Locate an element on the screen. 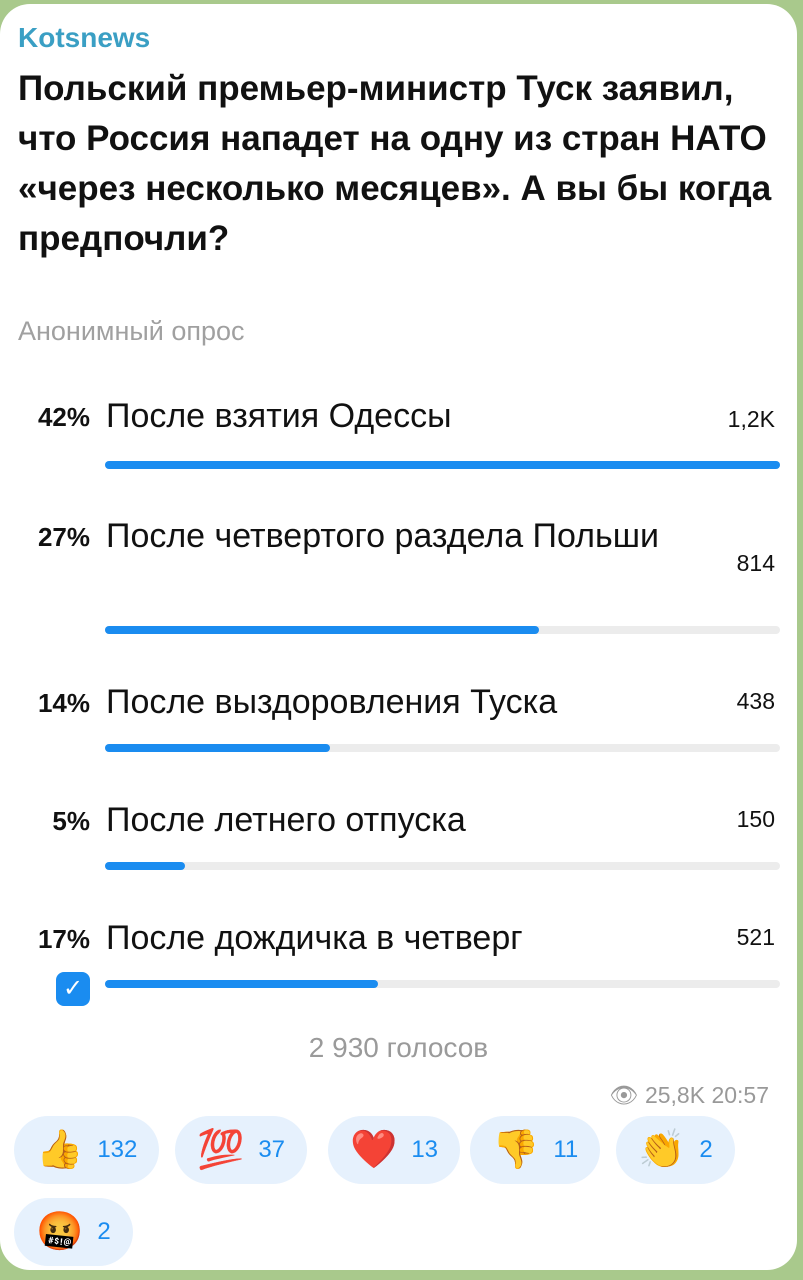  reaction-clap: 👏 2 is located at coordinates (675, 1150).